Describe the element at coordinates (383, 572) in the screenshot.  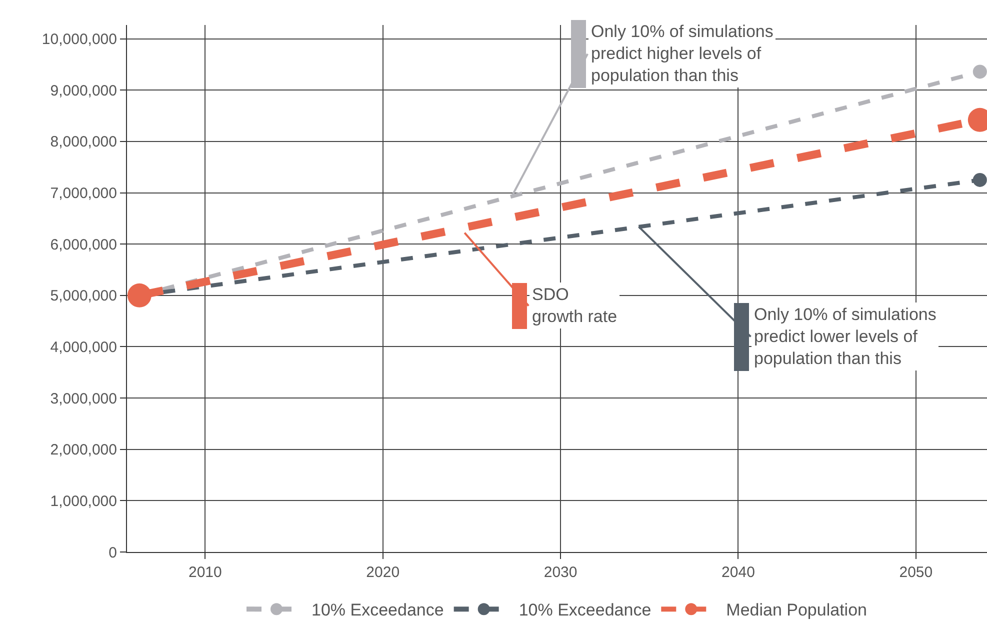
I see `x-tick-label: 2020` at that location.